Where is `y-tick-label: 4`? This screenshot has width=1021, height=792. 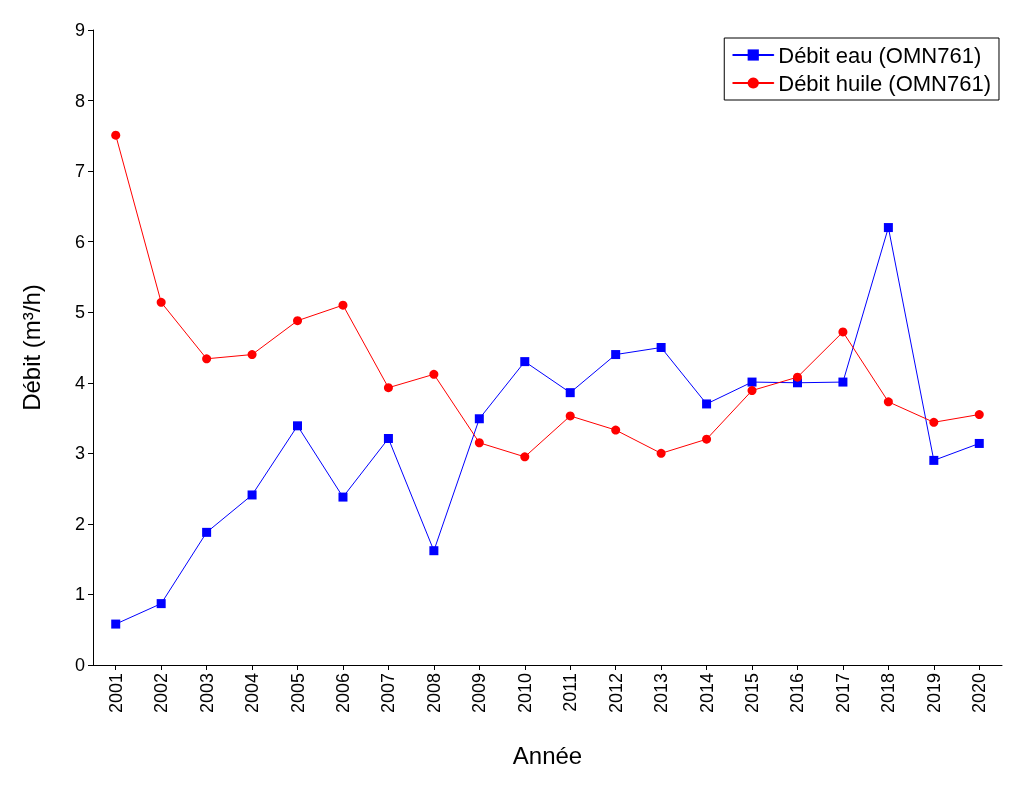
y-tick-label: 4 is located at coordinates (79, 382).